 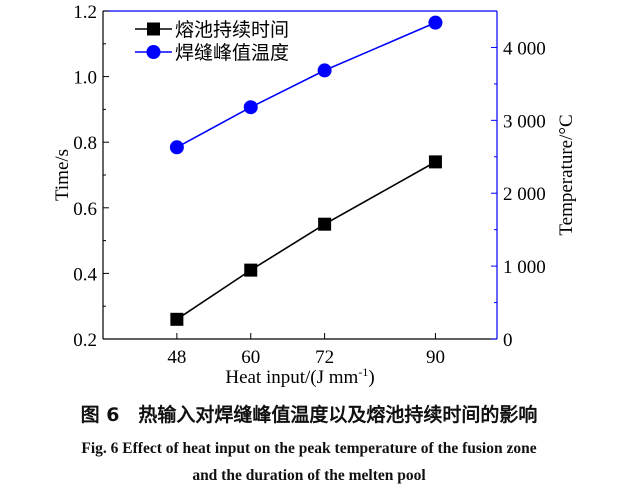 What do you see at coordinates (566, 174) in the screenshot?
I see `right-axis-label: Temperature/°C` at bounding box center [566, 174].